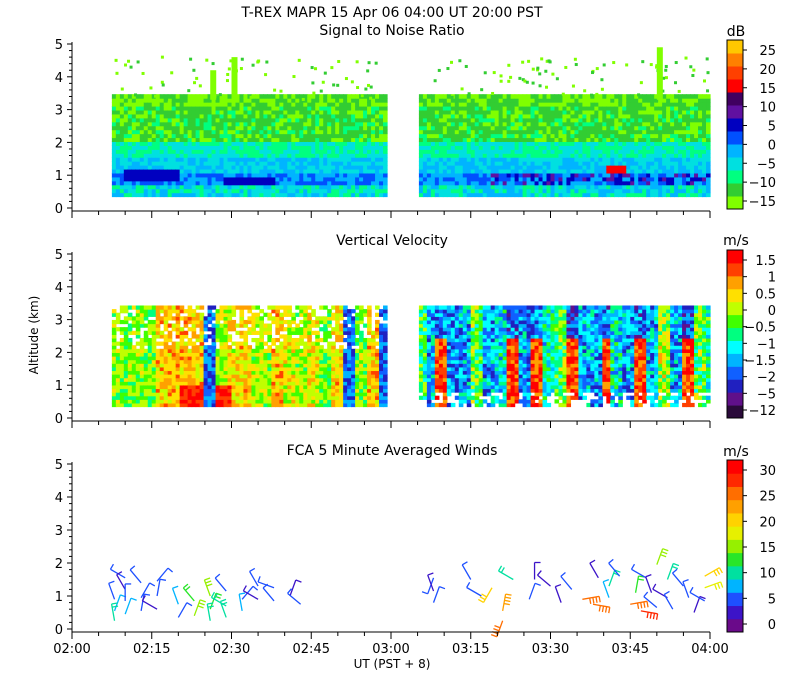 The height and width of the screenshot is (700, 800). What do you see at coordinates (371, 98) in the screenshot?
I see `snr-speck` at bounding box center [371, 98].